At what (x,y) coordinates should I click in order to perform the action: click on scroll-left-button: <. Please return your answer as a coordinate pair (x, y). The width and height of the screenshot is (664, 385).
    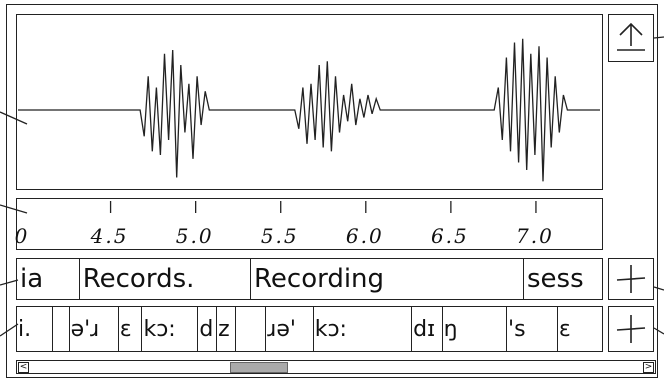
    Looking at the image, I should click on (23, 367).